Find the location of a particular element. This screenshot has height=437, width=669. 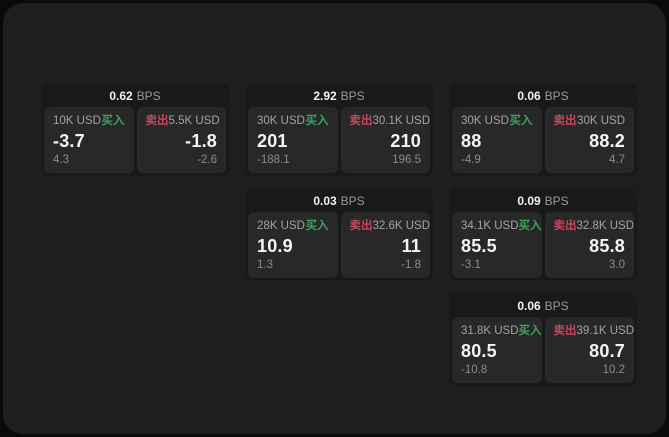

sell-amount: 32.8K USD is located at coordinates (605, 226).